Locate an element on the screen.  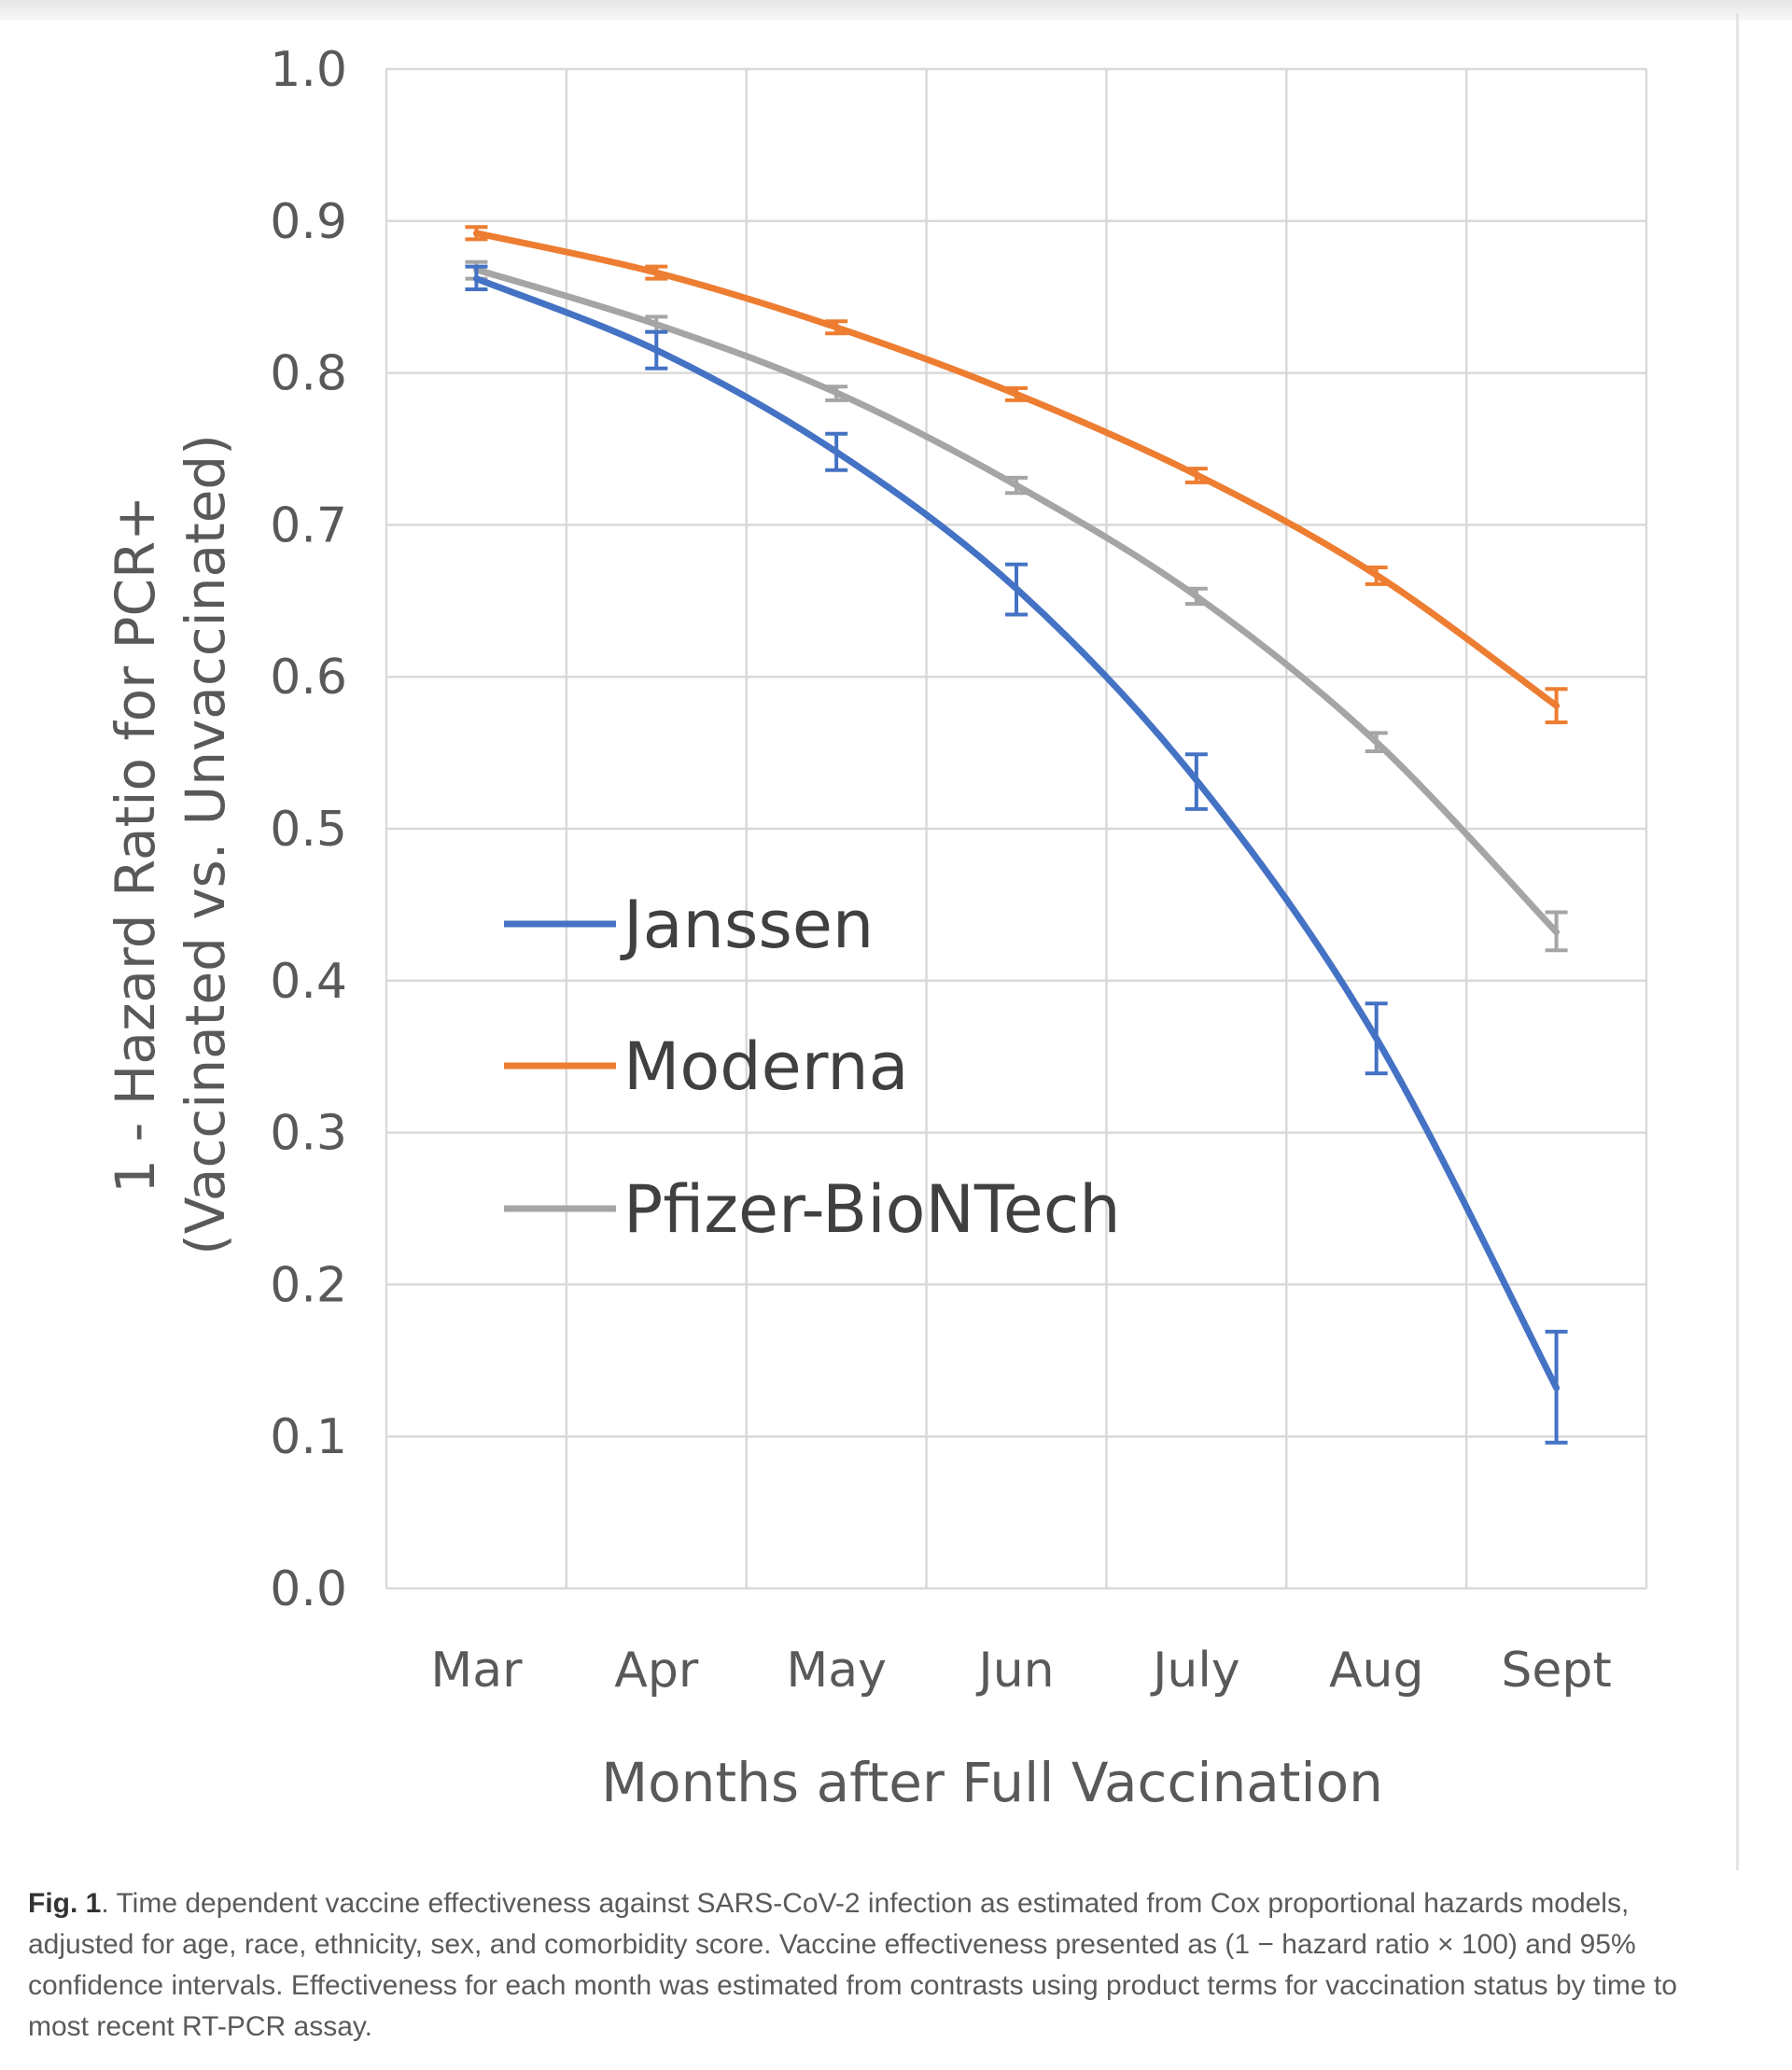
x-tick-labels: Mar Apr May Jun July Aug Sept is located at coordinates (1020, 1671).